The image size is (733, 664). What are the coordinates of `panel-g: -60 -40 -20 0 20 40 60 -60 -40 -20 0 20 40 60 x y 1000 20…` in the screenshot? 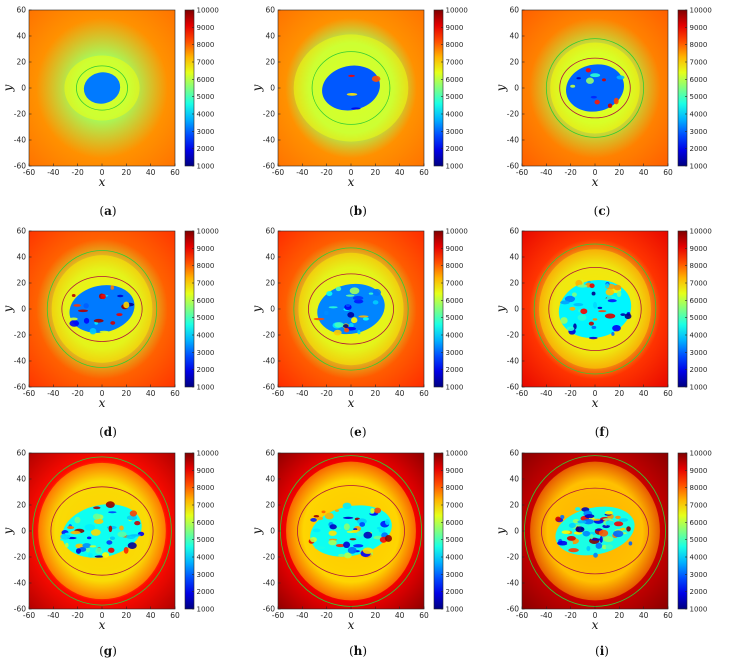 It's located at (120, 552).